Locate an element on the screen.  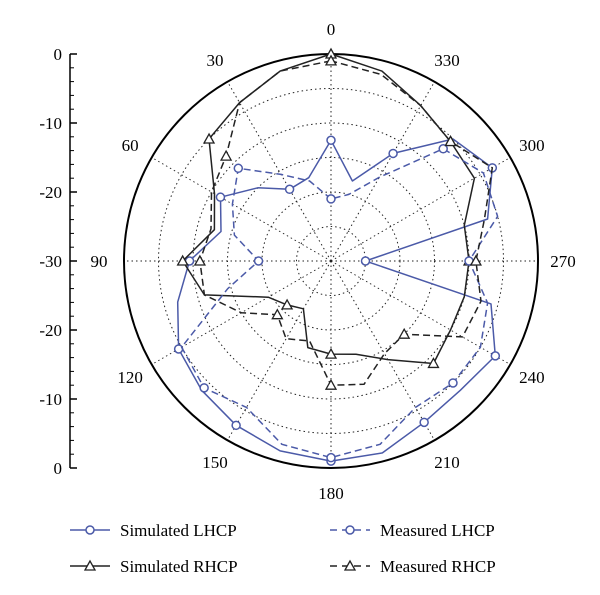
legend-item: Measured RHCP is located at coordinates (413, 566).